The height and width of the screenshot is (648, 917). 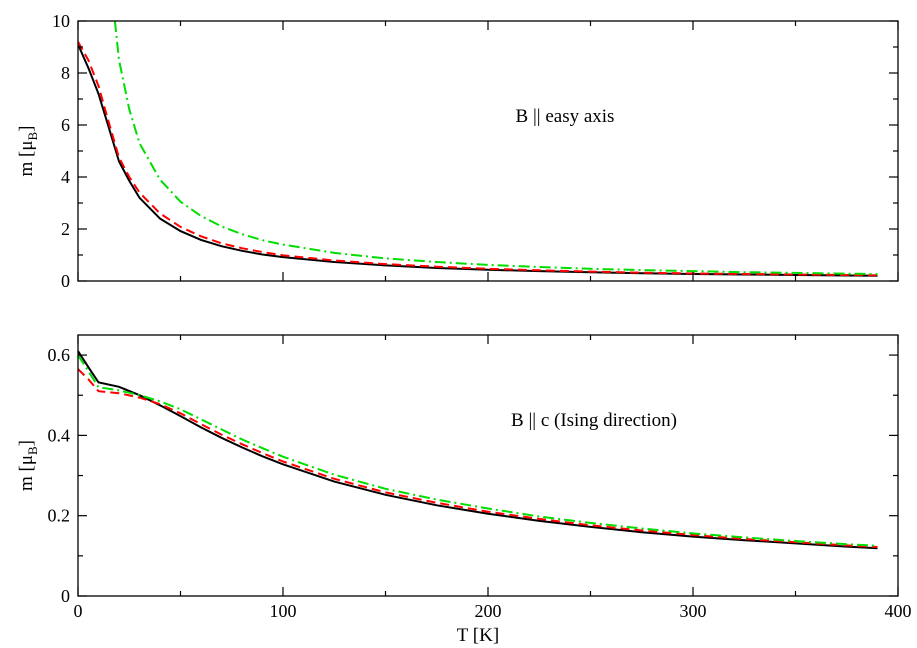 What do you see at coordinates (59, 435) in the screenshot?
I see `y-tick-label: 0.4` at bounding box center [59, 435].